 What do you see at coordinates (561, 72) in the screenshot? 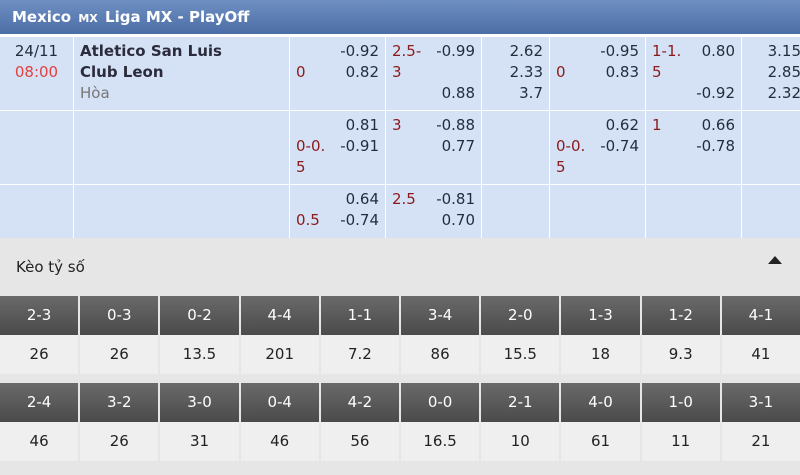
I see `handicap-line: 0` at bounding box center [561, 72].